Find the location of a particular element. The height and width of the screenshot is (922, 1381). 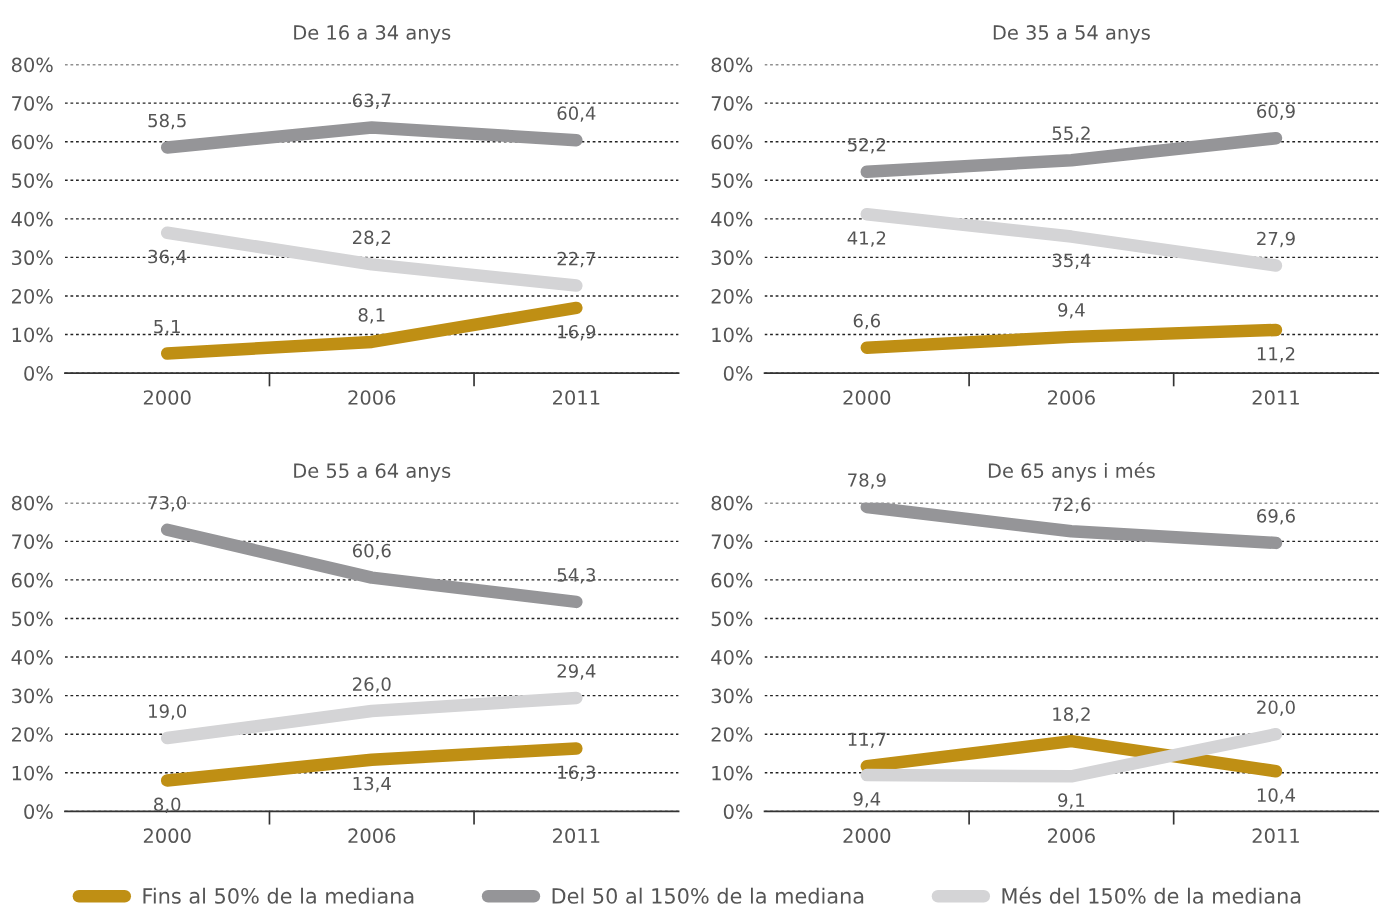

data-label: 28,2 is located at coordinates (371, 238).